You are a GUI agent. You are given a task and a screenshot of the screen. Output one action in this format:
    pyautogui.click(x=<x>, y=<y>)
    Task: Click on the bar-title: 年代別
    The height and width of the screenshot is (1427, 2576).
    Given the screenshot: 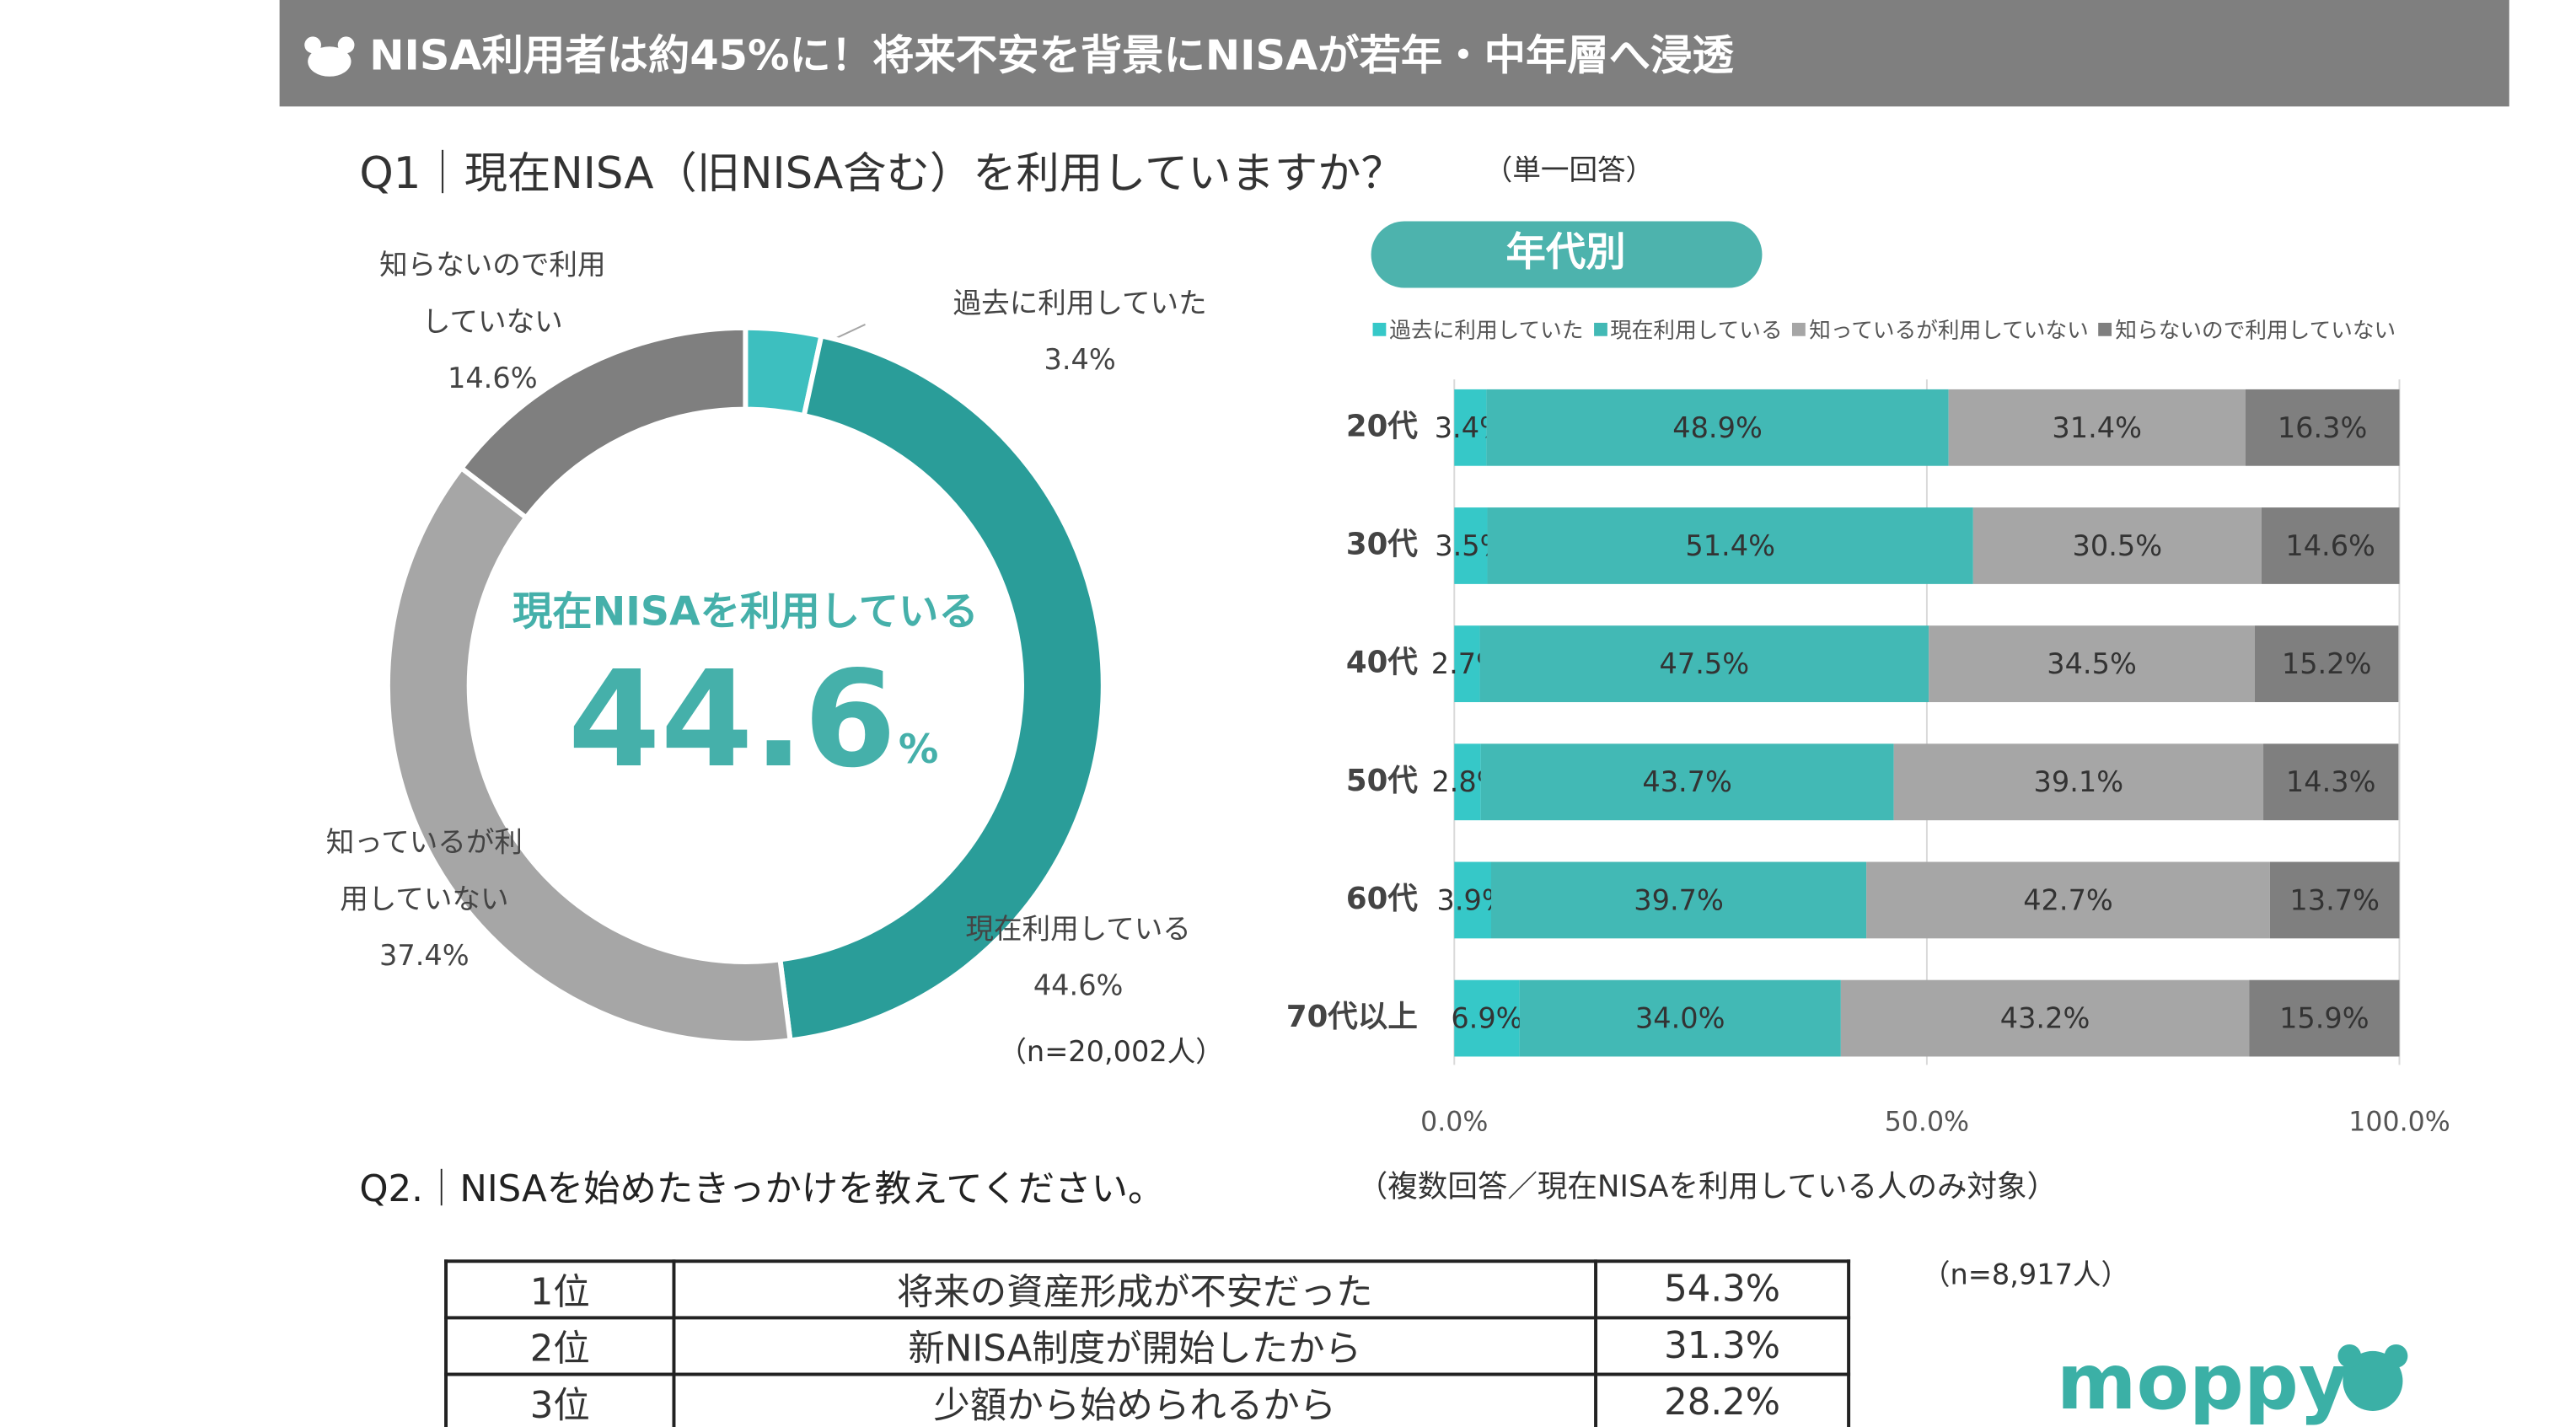 What is the action you would take?
    pyautogui.click(x=1565, y=252)
    